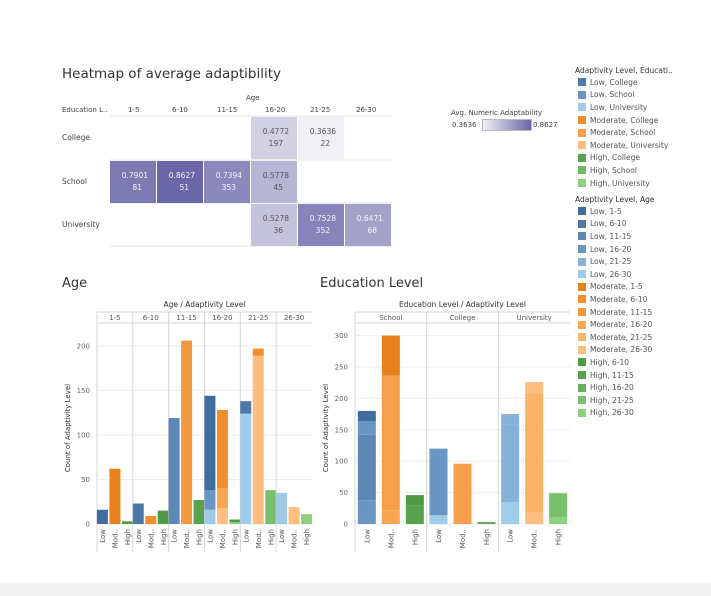 The height and width of the screenshot is (596, 711). I want to click on legend-item: High, College, so click(623, 158).